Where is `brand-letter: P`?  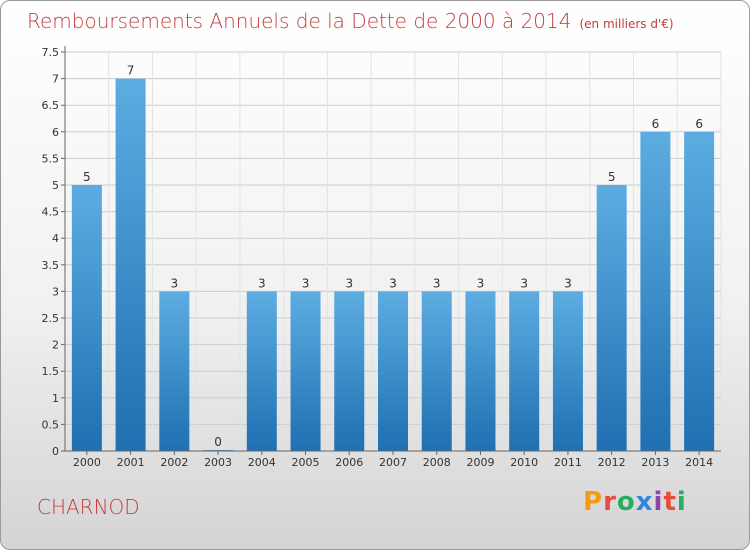
brand-letter: P is located at coordinates (593, 502).